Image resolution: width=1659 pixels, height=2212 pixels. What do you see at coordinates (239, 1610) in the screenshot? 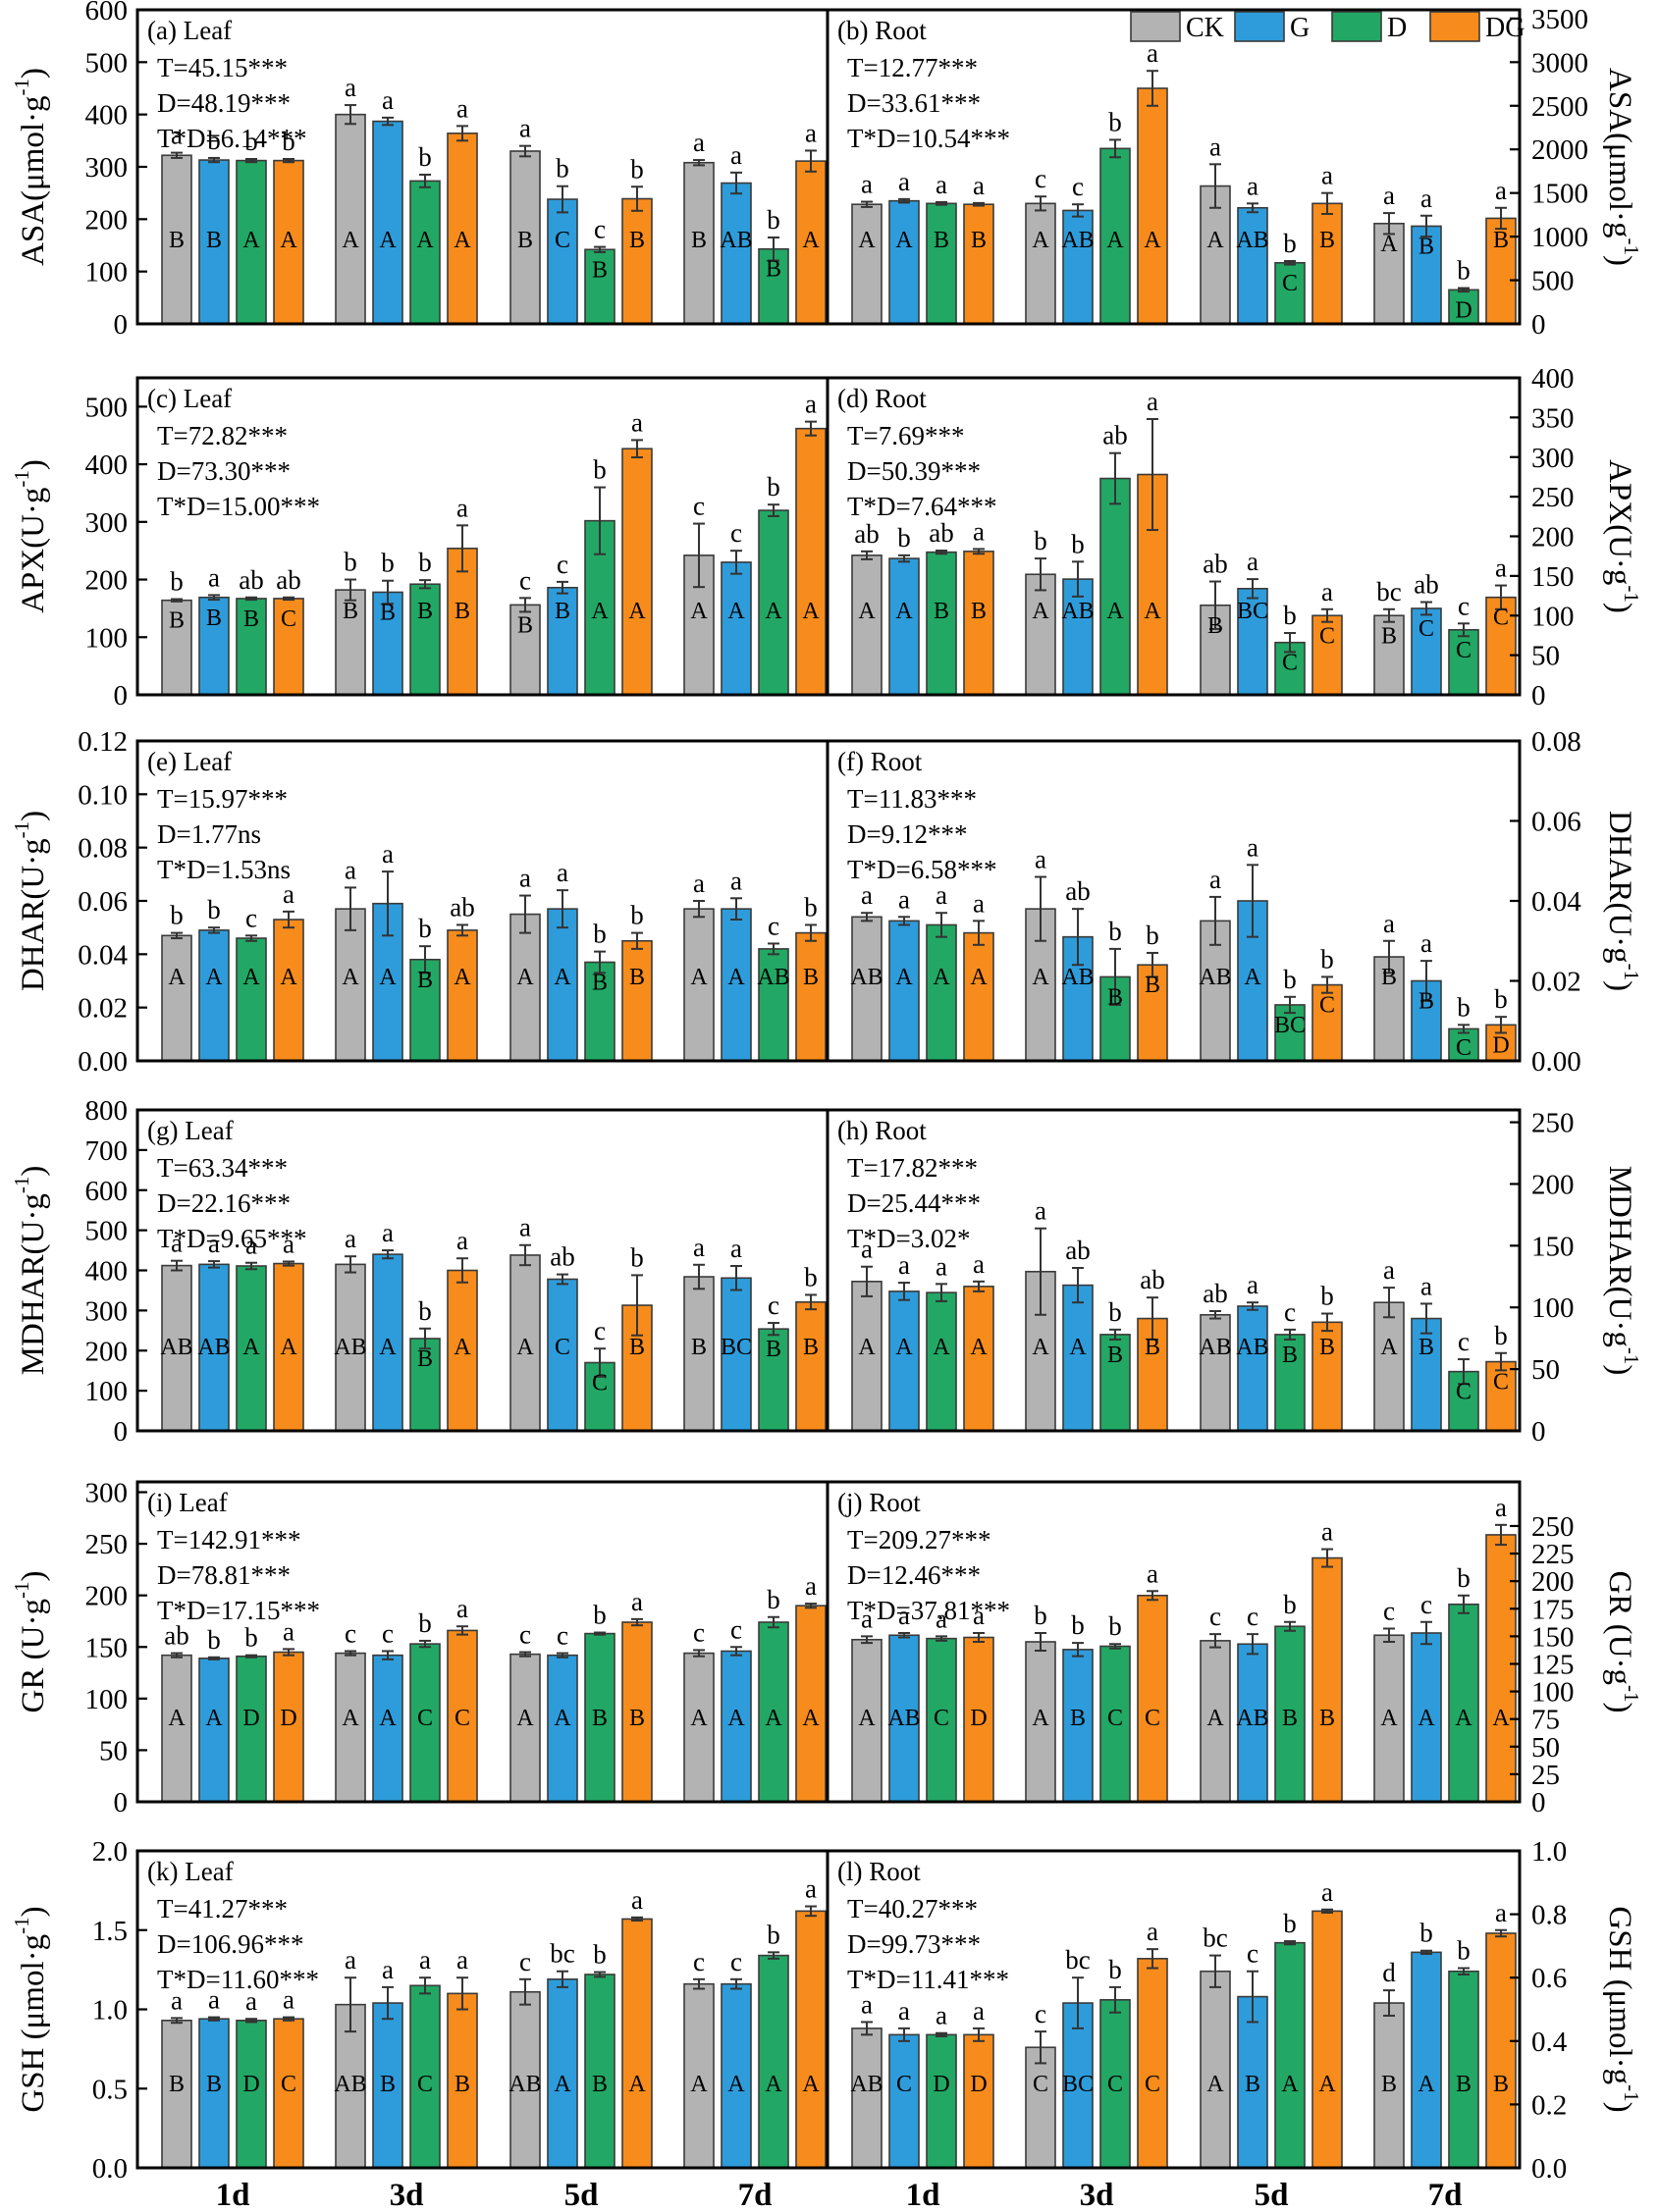
I see `stat-line: T*D=17.15***` at bounding box center [239, 1610].